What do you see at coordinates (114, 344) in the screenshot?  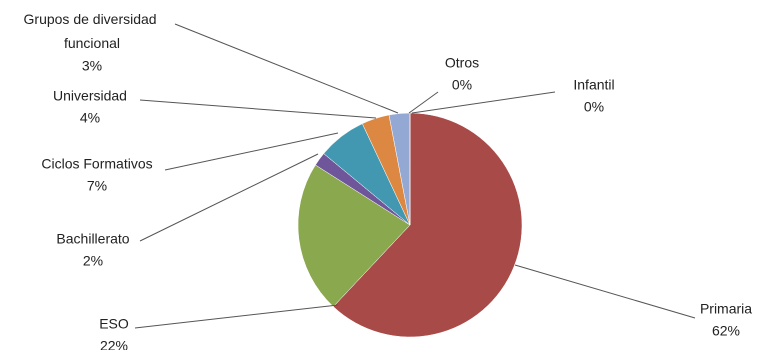 I see `value-label: 22%` at bounding box center [114, 344].